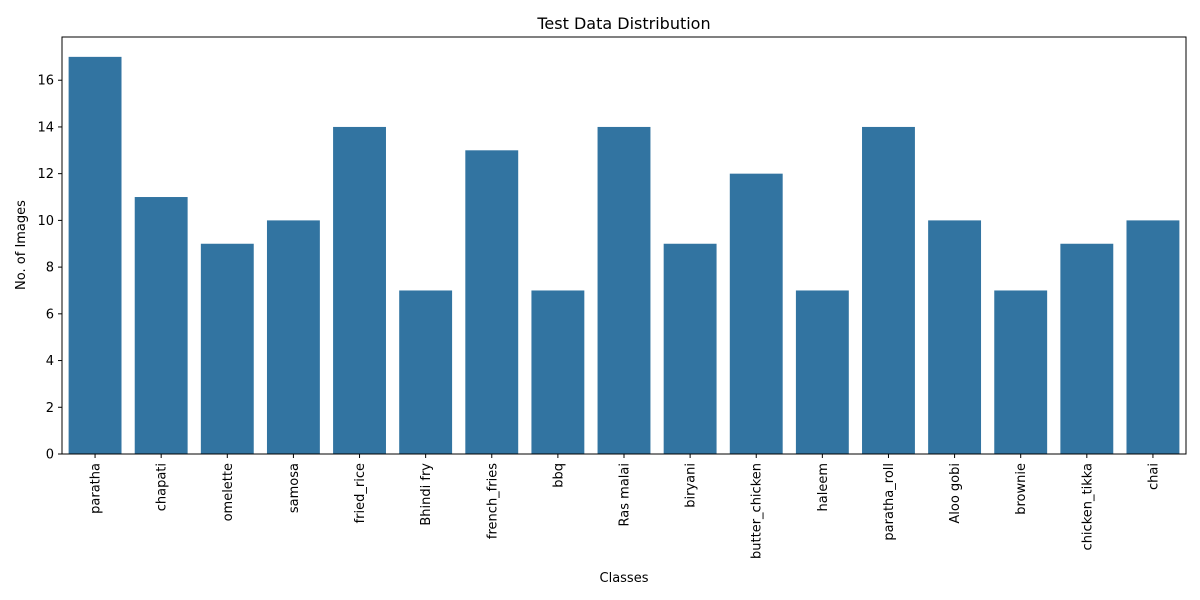  Describe the element at coordinates (822, 372) in the screenshot. I see `bar-haleem` at that location.